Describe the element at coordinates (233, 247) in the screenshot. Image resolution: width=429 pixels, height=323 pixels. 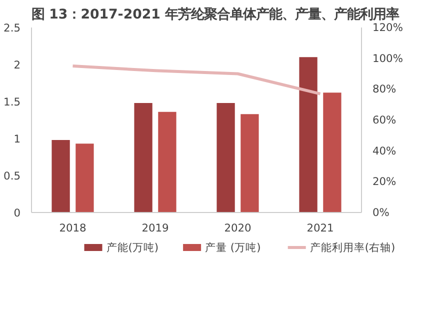
I see `legend-label: 产量 (万吨)` at that location.